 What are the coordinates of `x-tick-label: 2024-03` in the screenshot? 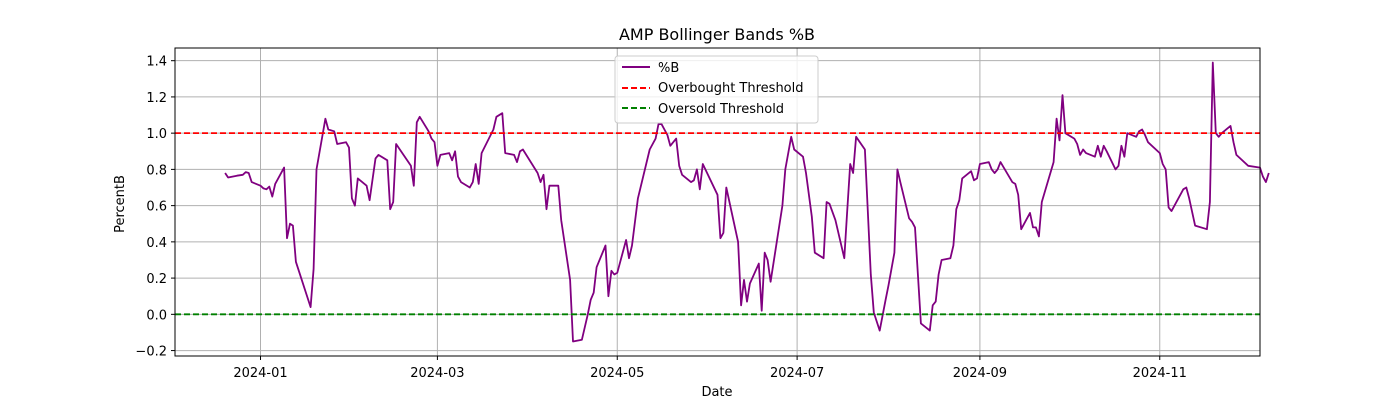 It's located at (437, 373).